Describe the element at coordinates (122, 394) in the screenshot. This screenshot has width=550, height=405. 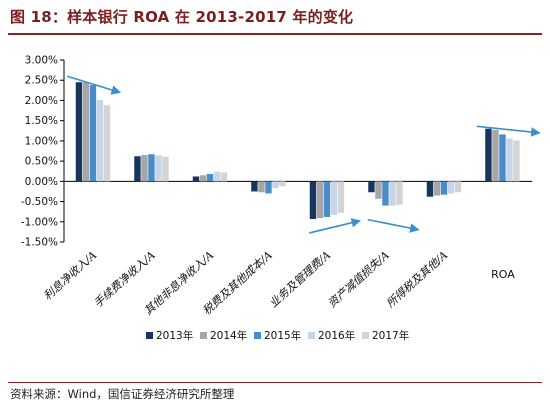
I see `source-note: 资料来源：Wind，国信证券经济研究所整理` at that location.